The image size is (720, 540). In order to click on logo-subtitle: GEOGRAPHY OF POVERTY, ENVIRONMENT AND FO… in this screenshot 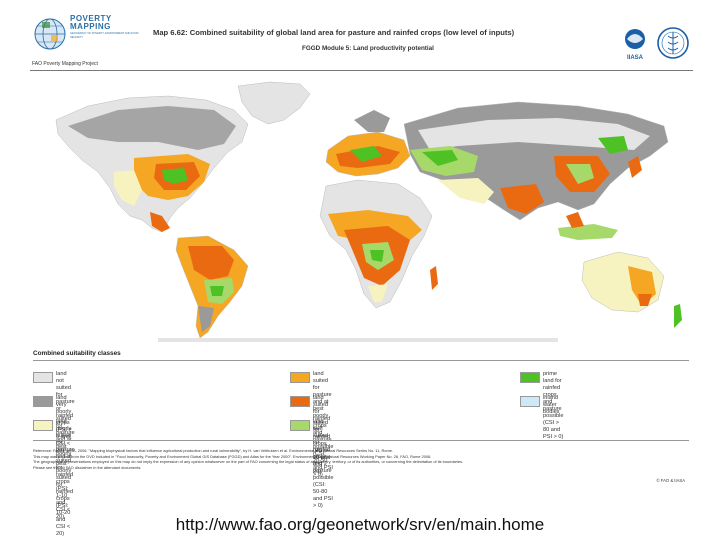, I will do `click(104, 35)`.